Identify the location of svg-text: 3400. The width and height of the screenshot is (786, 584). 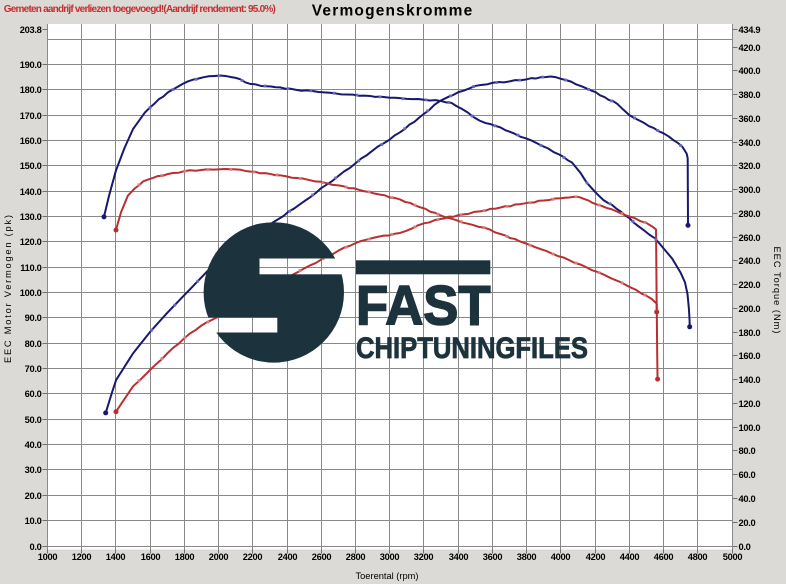
(459, 557).